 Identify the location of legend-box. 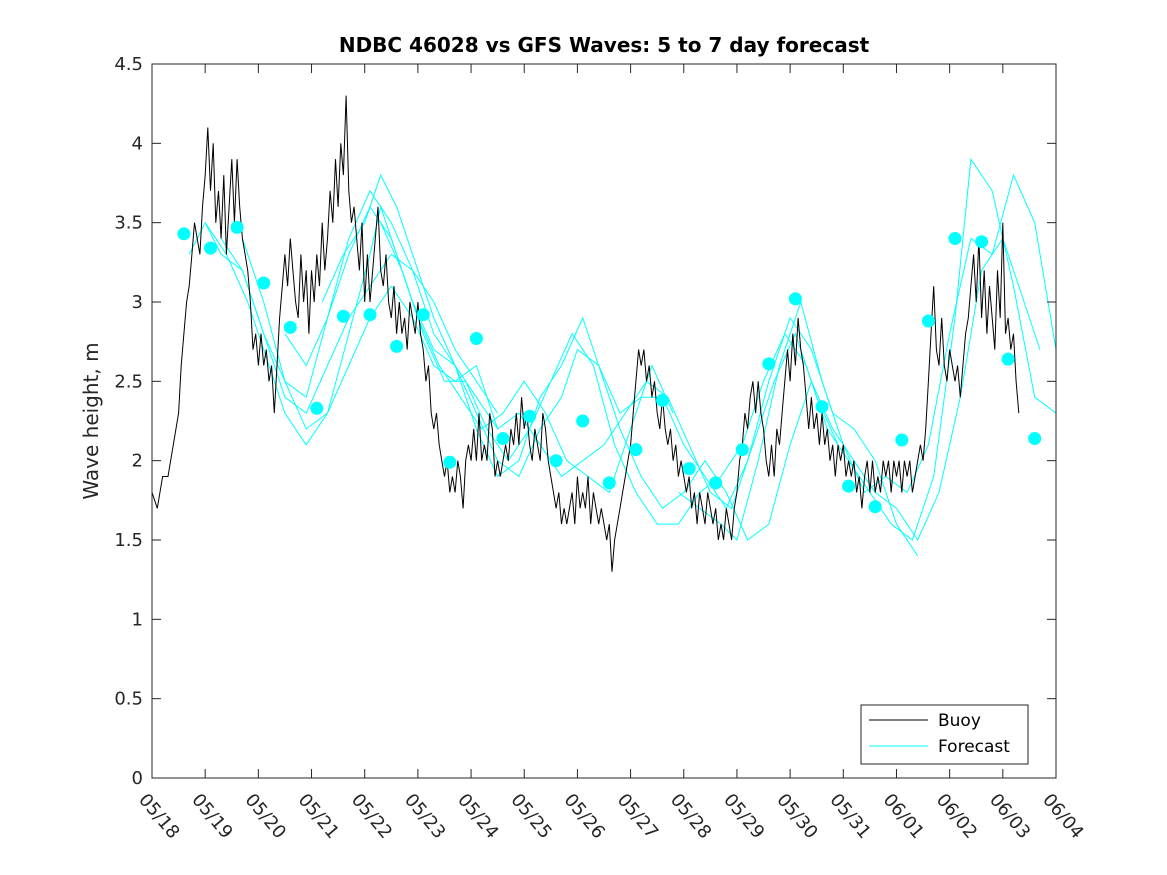
(944, 734).